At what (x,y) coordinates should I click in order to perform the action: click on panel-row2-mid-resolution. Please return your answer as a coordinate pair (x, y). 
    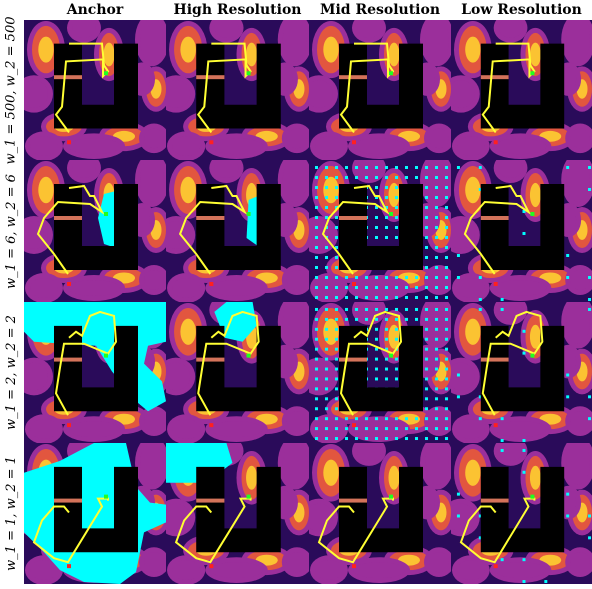
    Looking at the image, I should click on (380, 231).